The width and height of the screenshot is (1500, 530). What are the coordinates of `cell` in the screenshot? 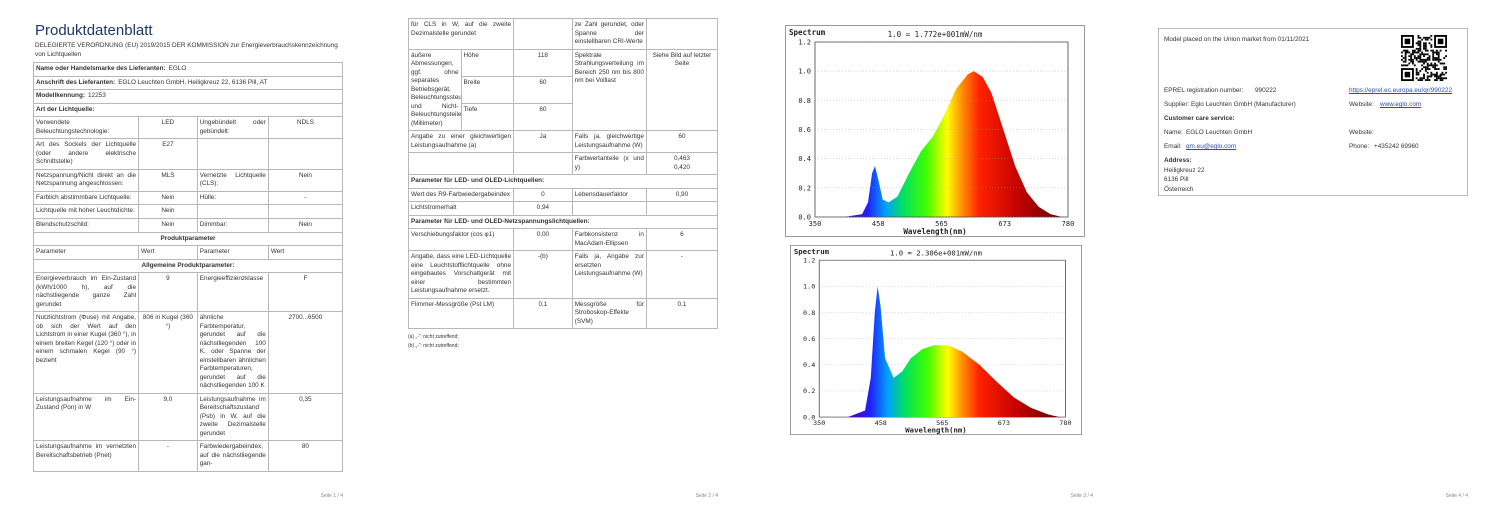 It's located at (543, 164).